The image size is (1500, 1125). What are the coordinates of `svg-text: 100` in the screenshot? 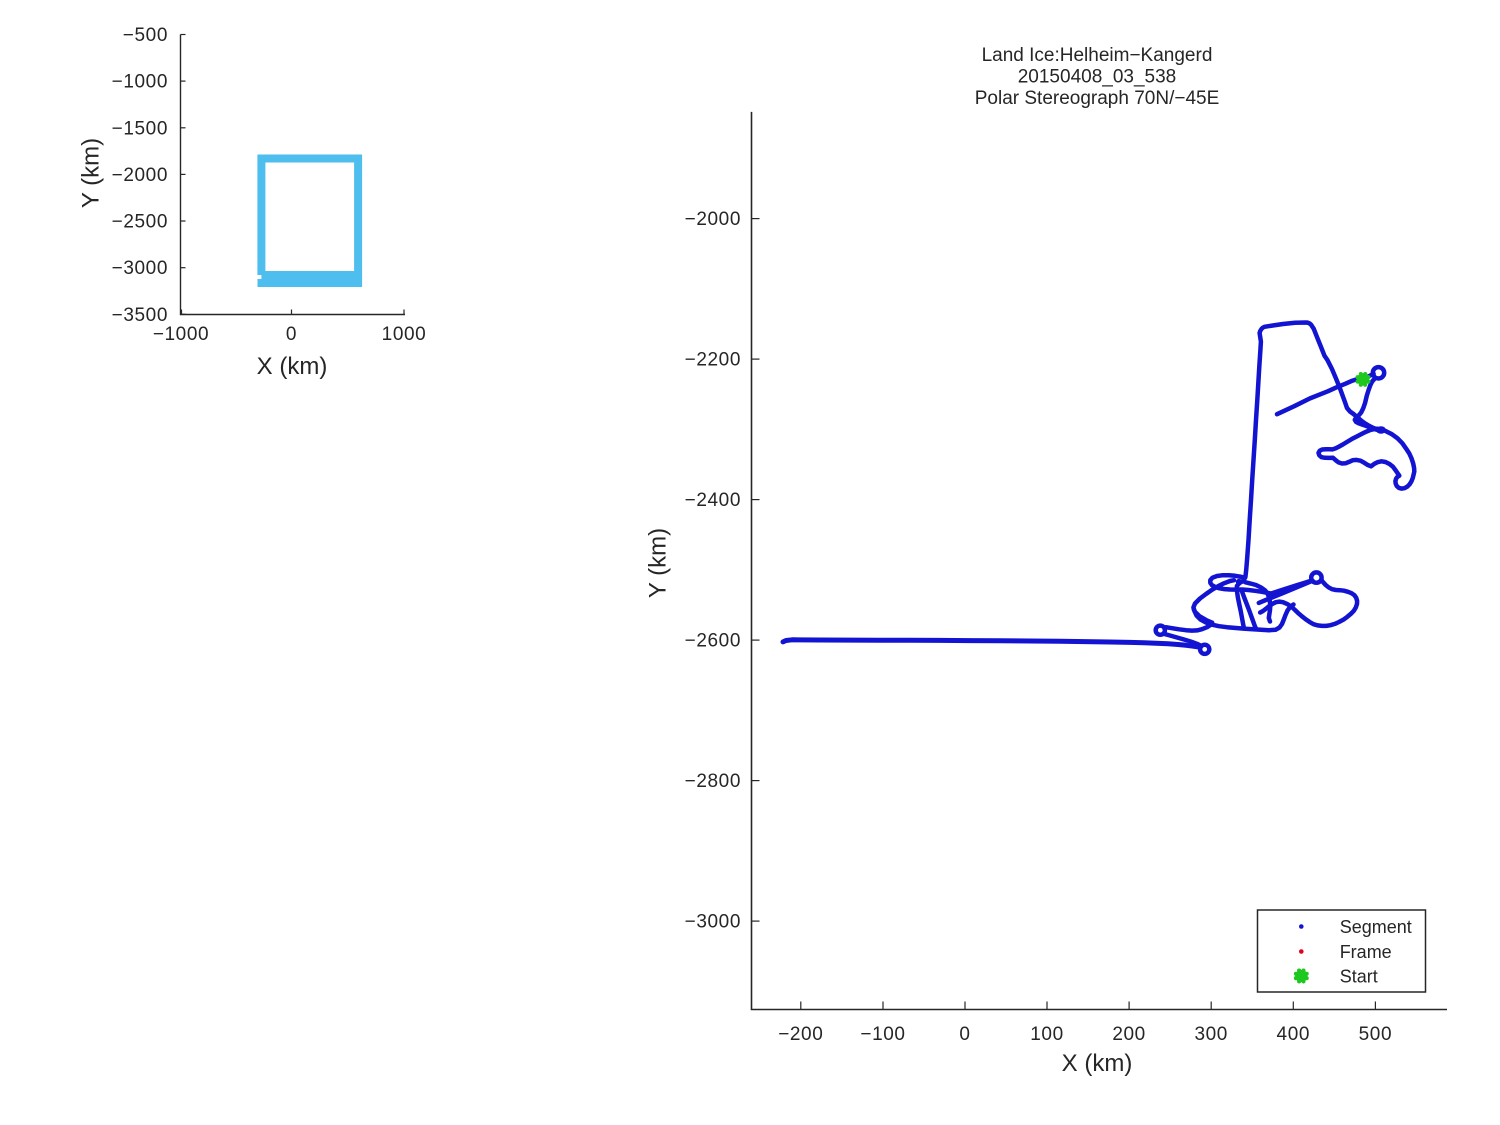 It's located at (1047, 1034).